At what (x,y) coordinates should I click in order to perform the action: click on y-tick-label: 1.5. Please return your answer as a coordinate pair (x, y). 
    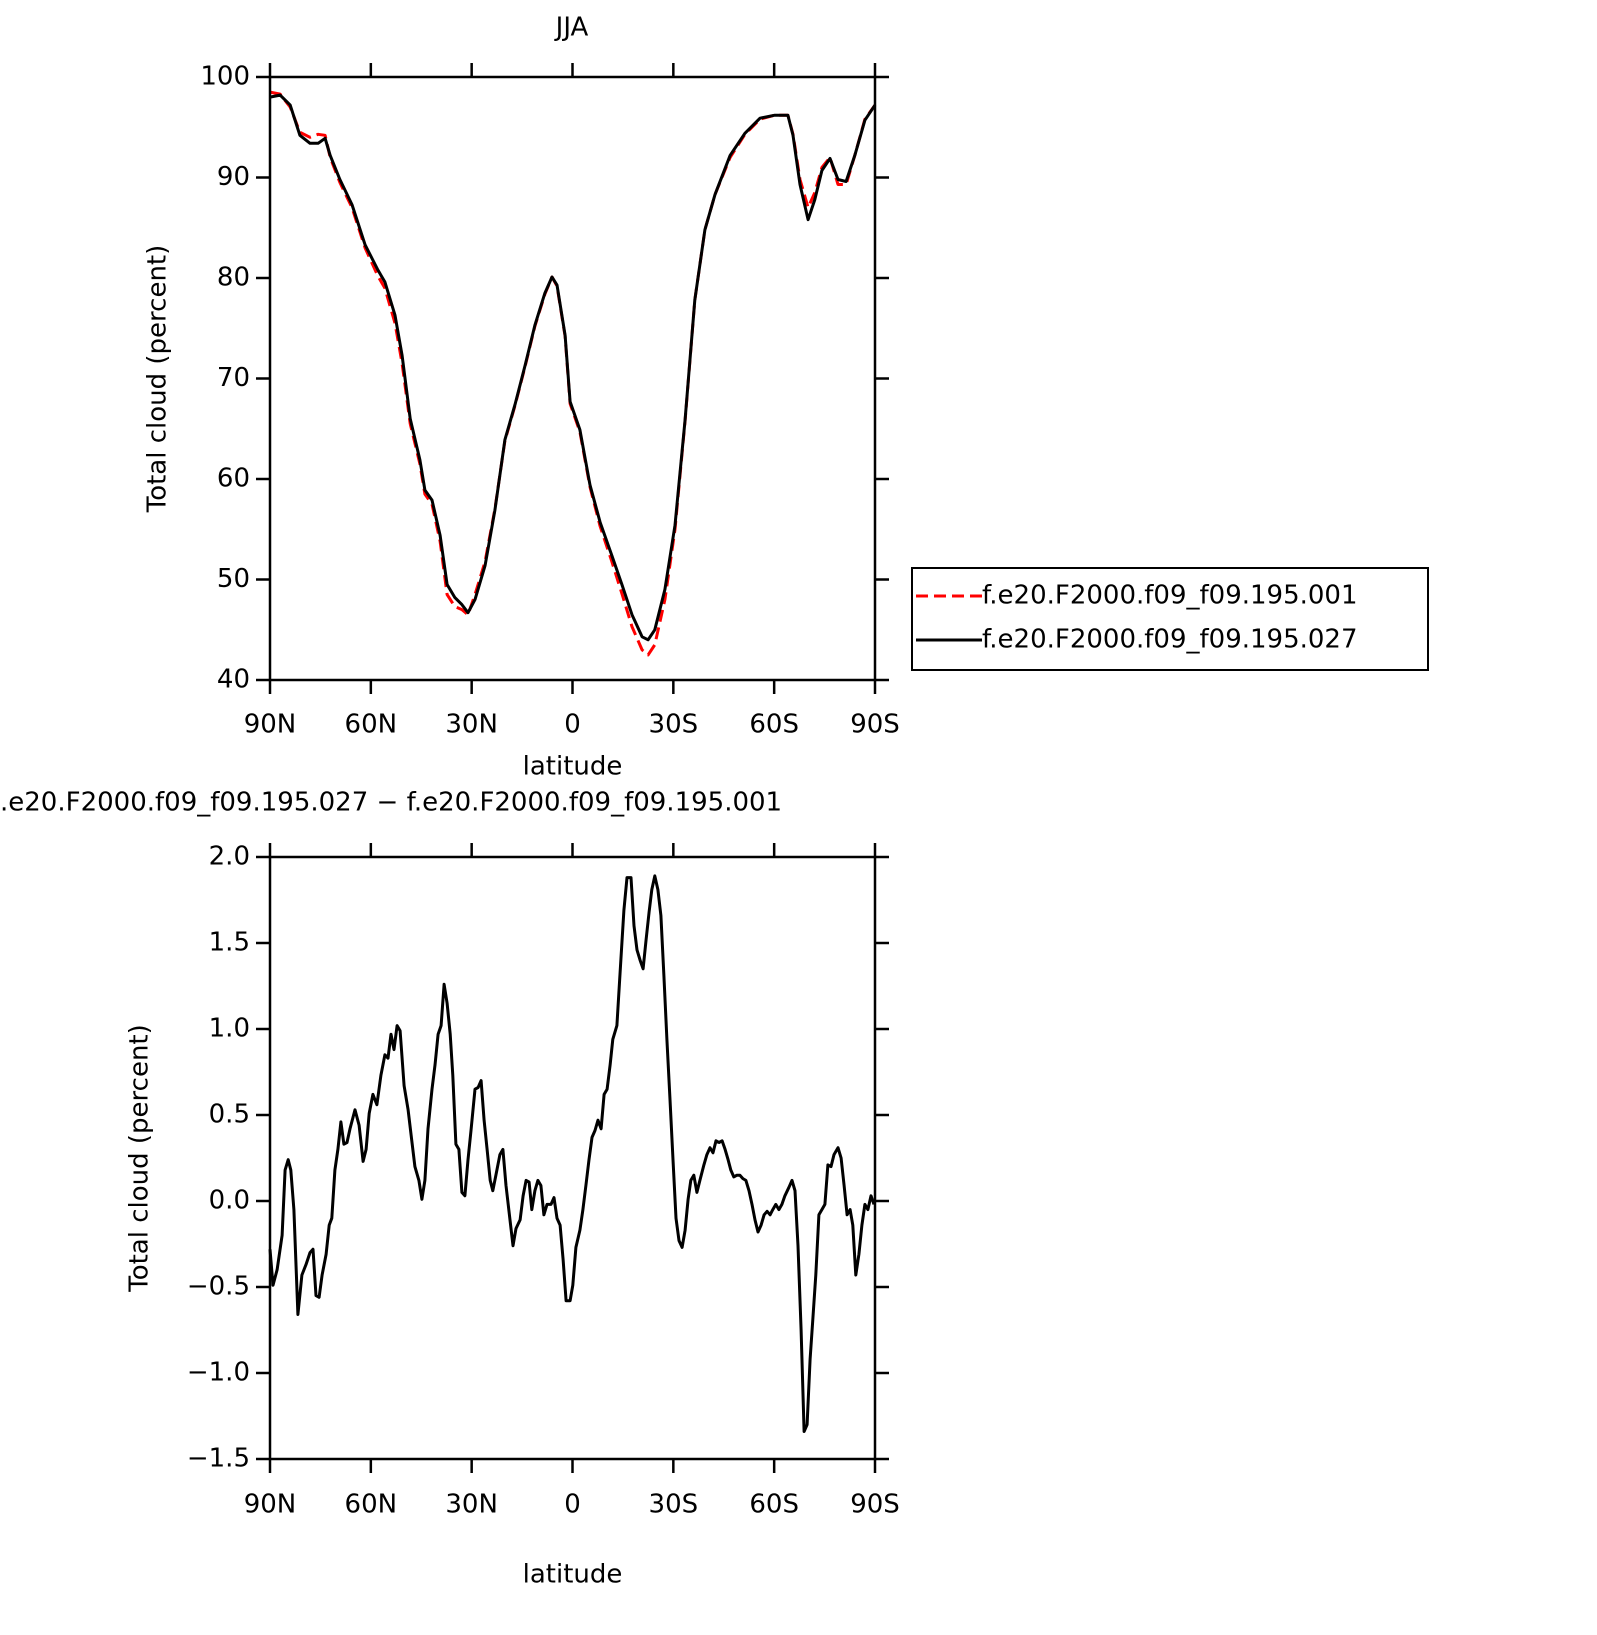
    Looking at the image, I should click on (229, 943).